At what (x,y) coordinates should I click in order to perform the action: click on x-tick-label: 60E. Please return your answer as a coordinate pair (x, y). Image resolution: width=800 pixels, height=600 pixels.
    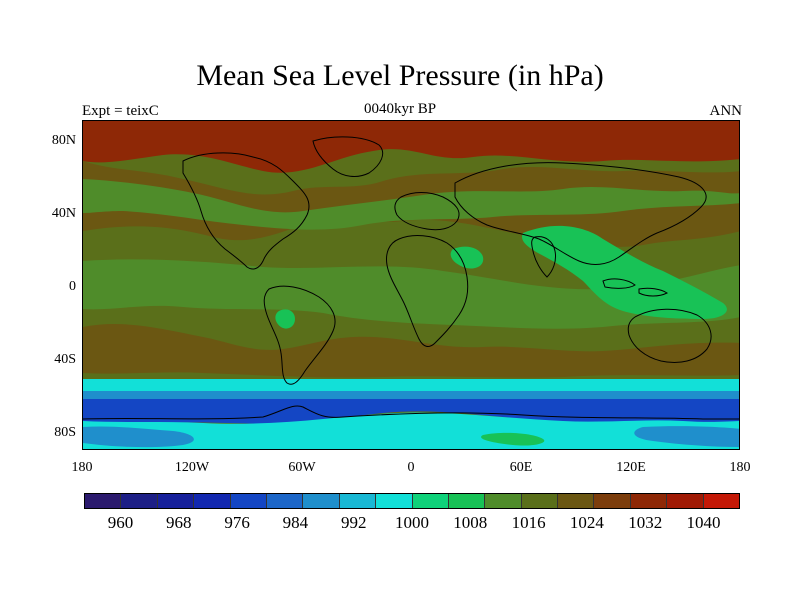
    Looking at the image, I should click on (521, 467).